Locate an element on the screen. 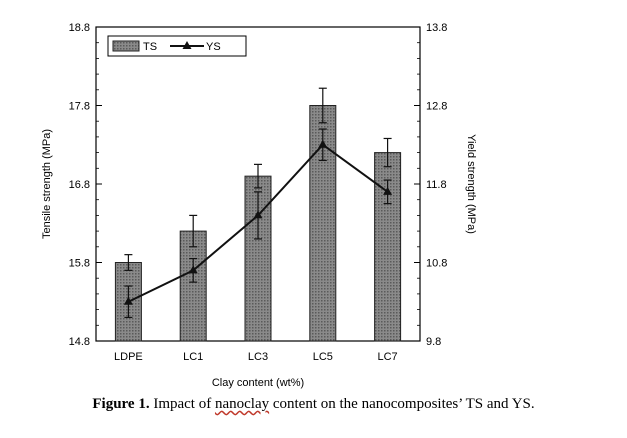  legend-ts-swatch is located at coordinates (126, 46).